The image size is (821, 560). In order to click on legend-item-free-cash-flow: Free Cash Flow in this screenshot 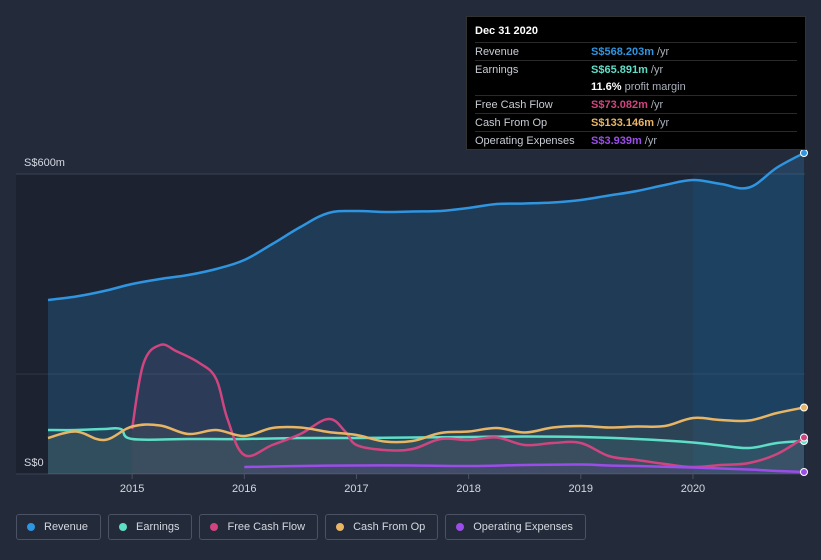, I will do `click(259, 527)`.